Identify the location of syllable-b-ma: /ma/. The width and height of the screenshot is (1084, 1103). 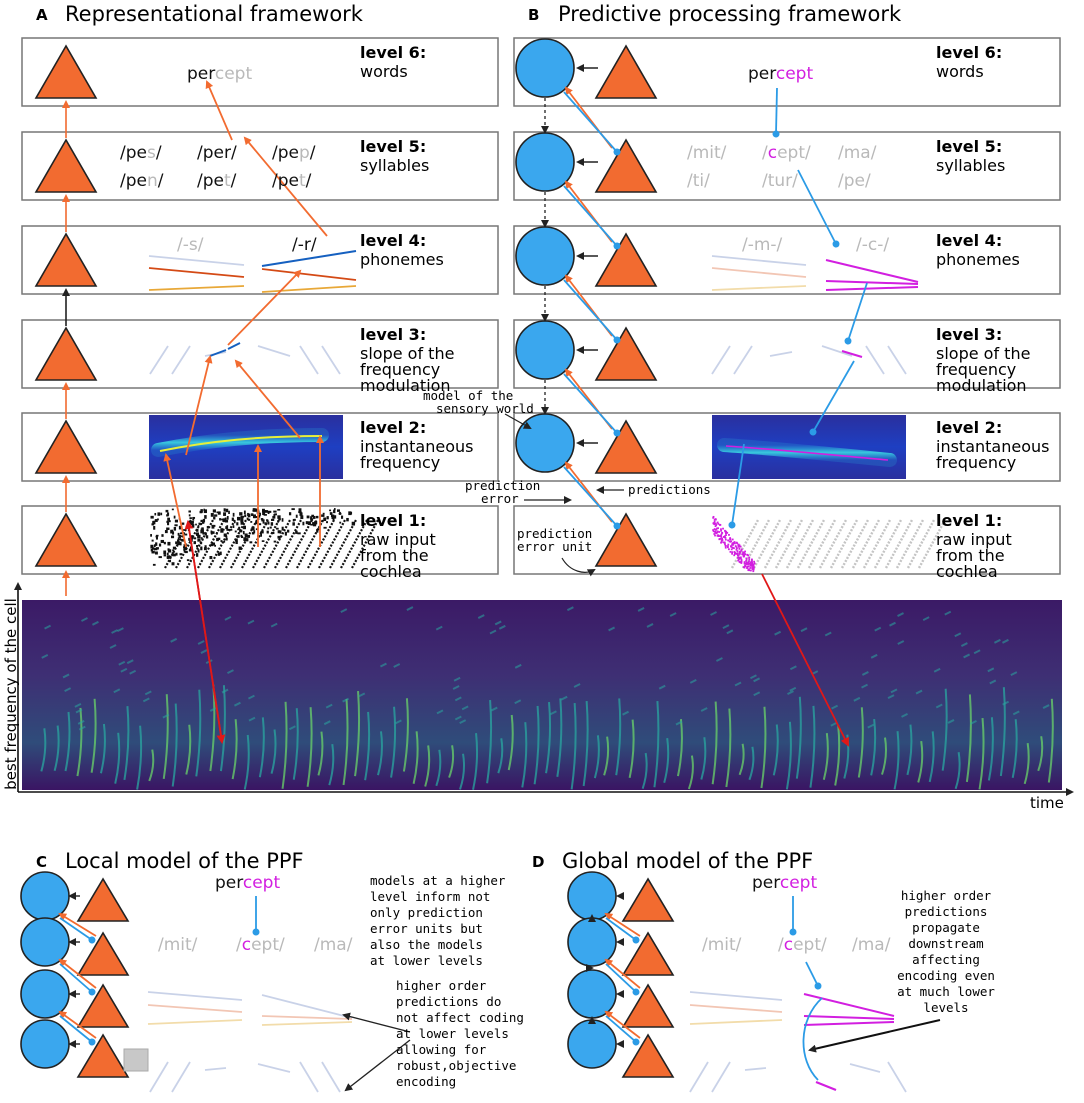
(857, 153).